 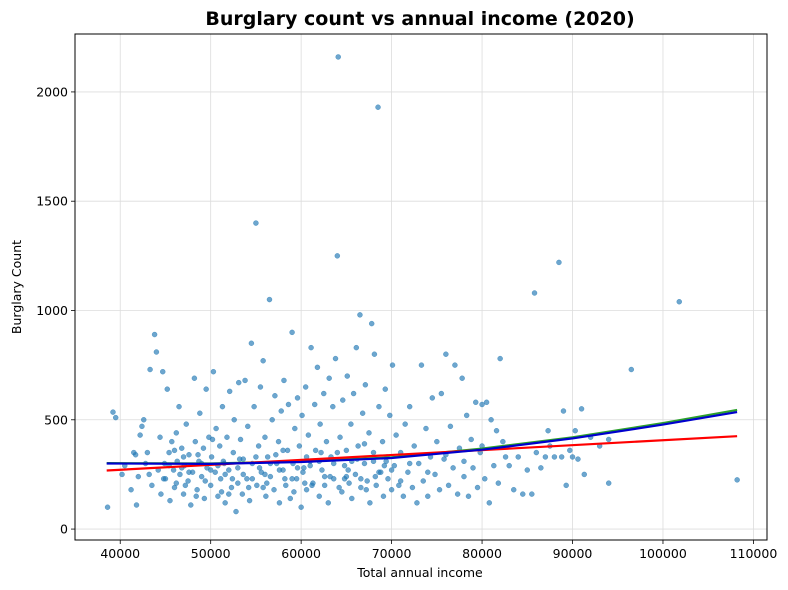 I want to click on x-tick-label: 40000, so click(x=120, y=553).